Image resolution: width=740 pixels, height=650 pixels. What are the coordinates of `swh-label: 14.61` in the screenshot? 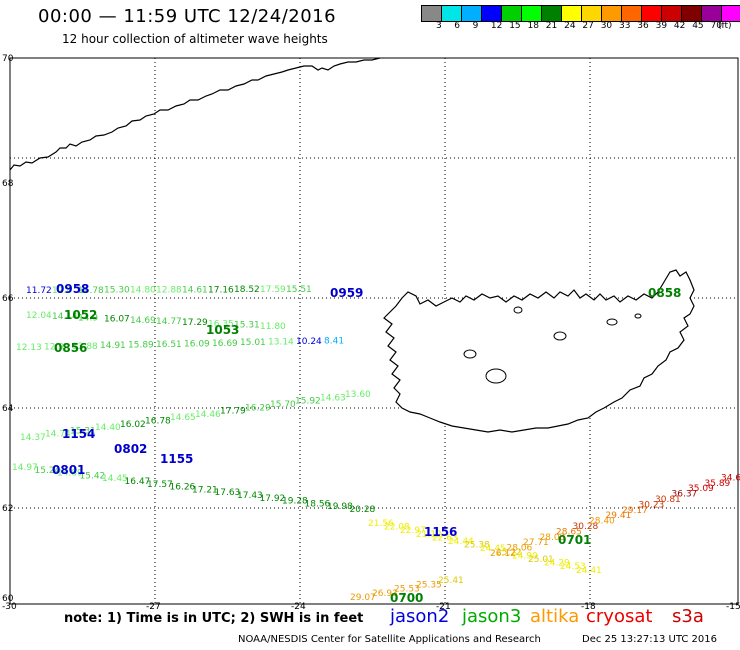 It's located at (195, 290).